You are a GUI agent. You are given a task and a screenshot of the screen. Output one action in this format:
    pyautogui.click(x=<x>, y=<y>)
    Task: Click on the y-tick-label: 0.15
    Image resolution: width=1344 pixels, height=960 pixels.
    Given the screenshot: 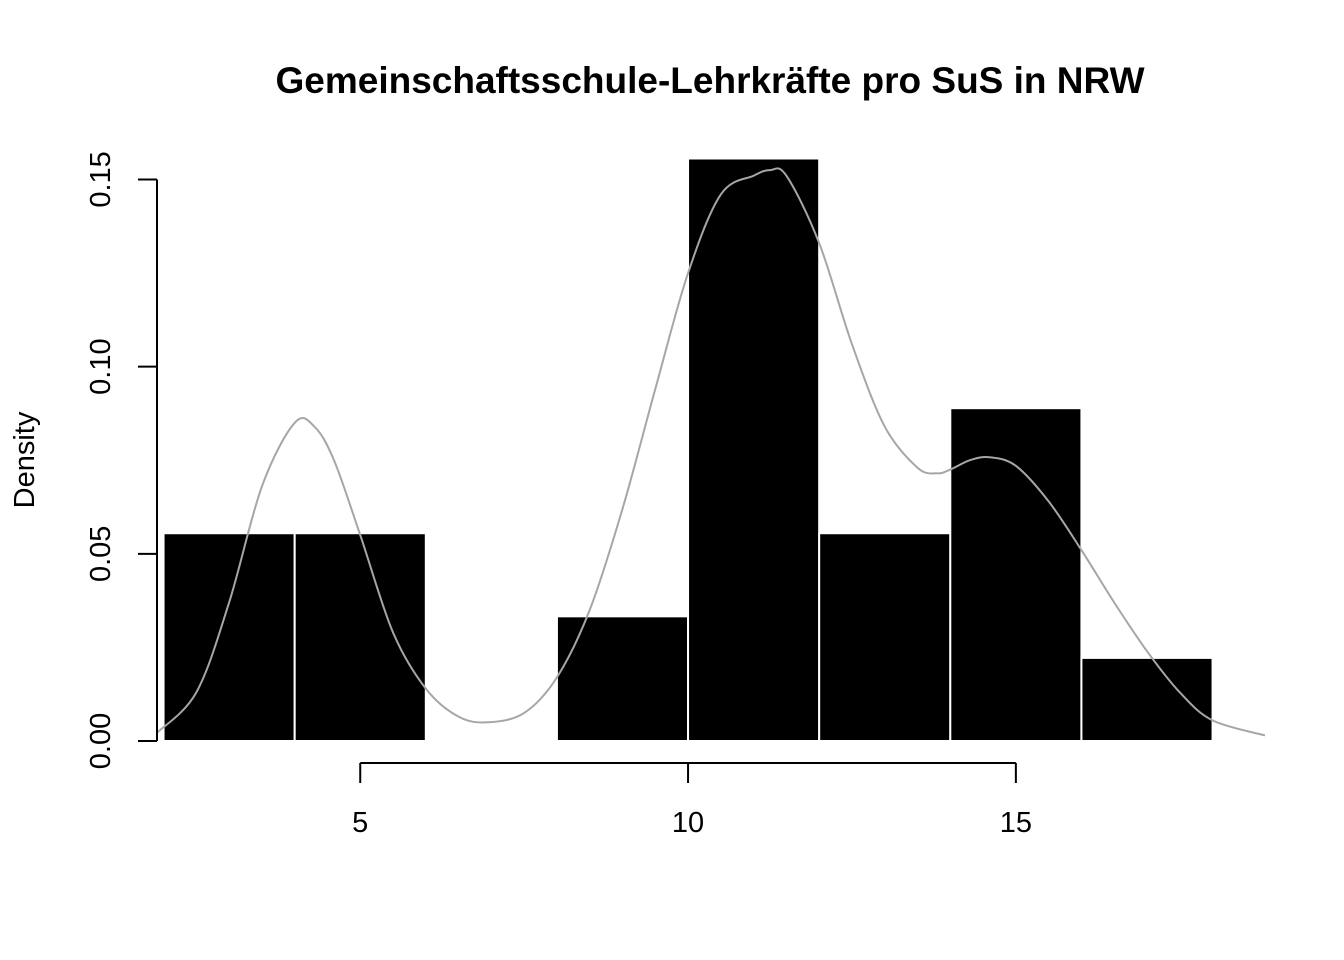 What is the action you would take?
    pyautogui.click(x=101, y=179)
    